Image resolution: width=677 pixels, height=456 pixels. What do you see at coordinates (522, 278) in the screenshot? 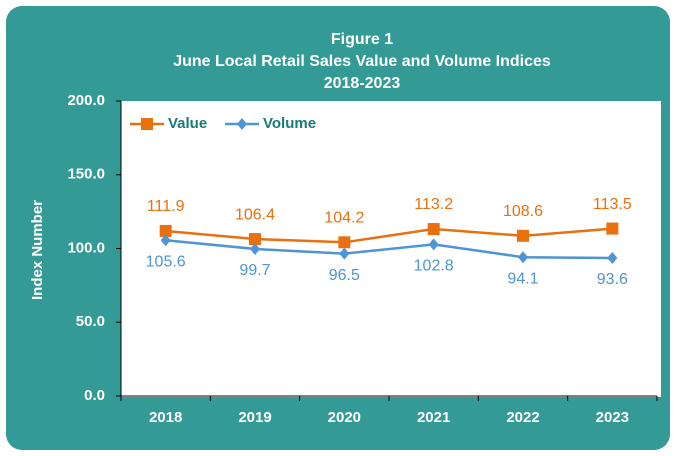
I see `data-label: 94.1` at bounding box center [522, 278].